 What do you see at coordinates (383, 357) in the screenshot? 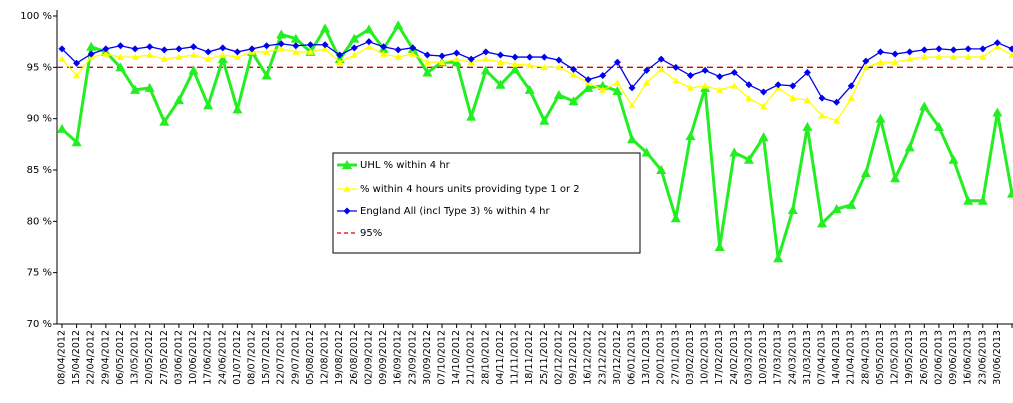
I see `x-tick-label: 09/09/2012` at bounding box center [383, 357].